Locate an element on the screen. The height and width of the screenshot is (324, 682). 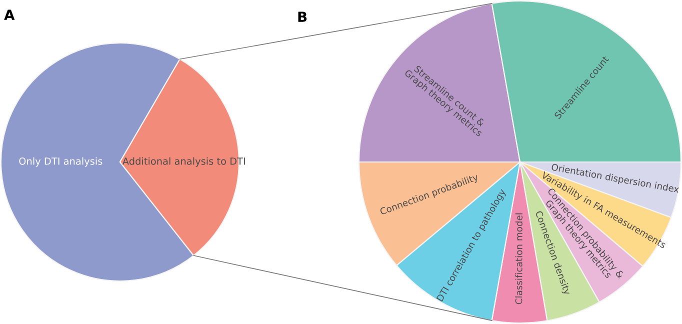
chart-title: A is located at coordinates (9, 15).